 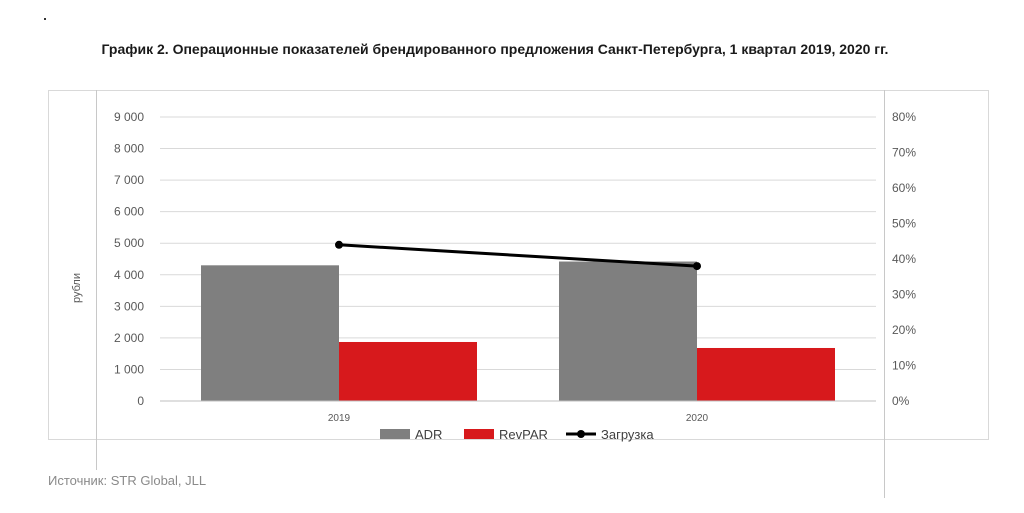 I want to click on y-tick-label: 1 000, so click(x=129, y=369).